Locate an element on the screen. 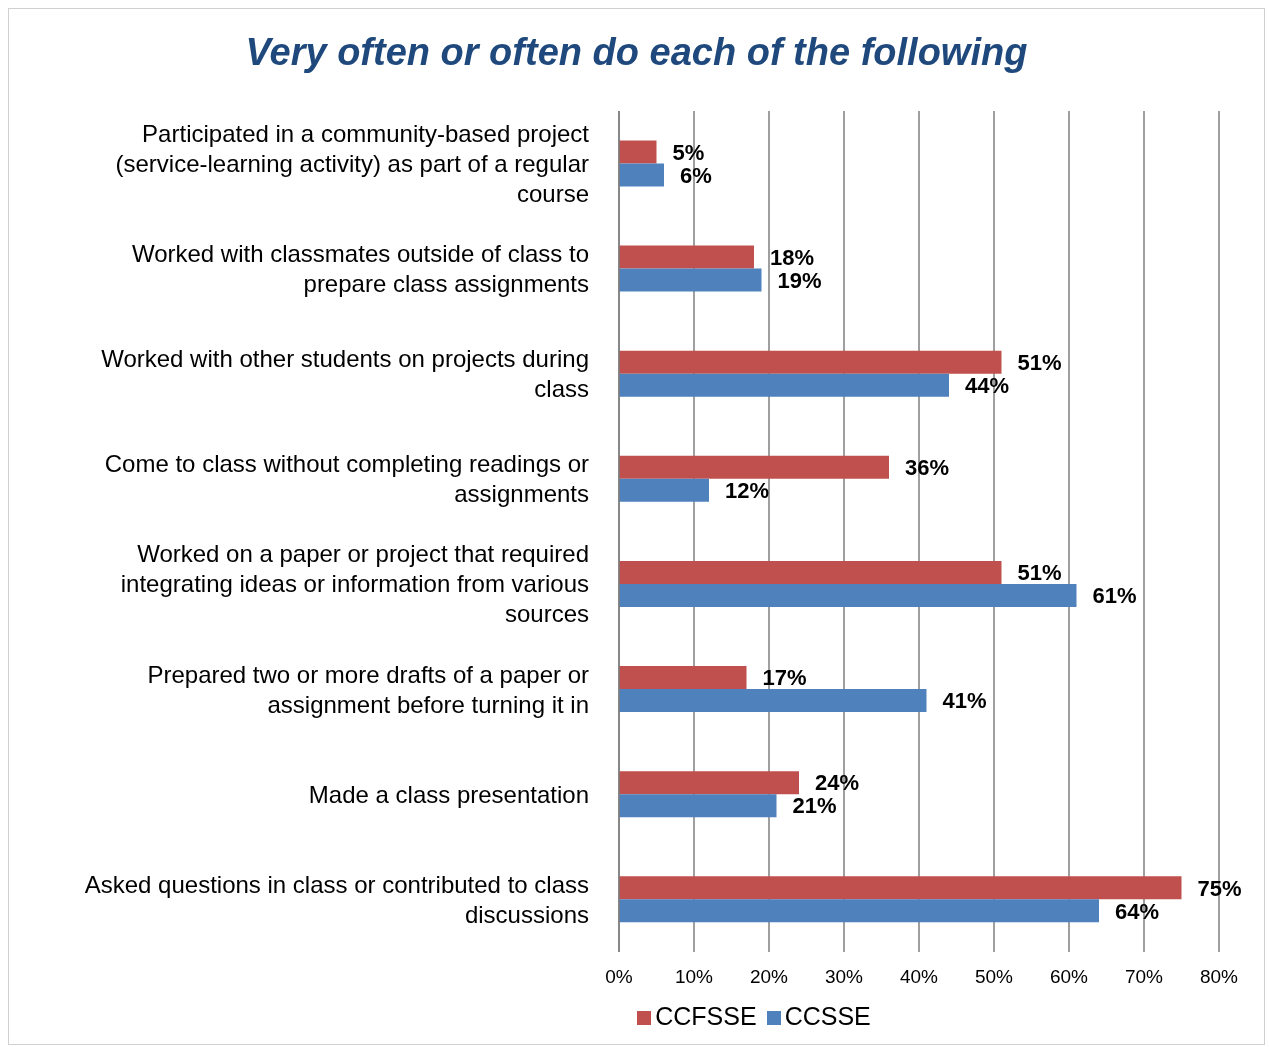 This screenshot has width=1269, height=1047. data-label: 19% is located at coordinates (799, 280).